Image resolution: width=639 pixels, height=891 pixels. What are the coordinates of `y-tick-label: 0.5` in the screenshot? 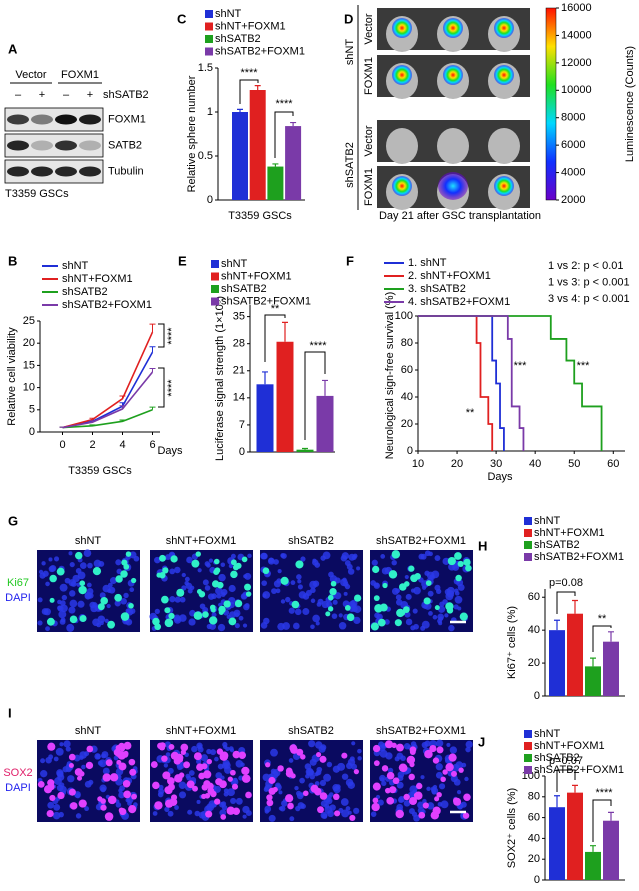 It's located at (205, 156).